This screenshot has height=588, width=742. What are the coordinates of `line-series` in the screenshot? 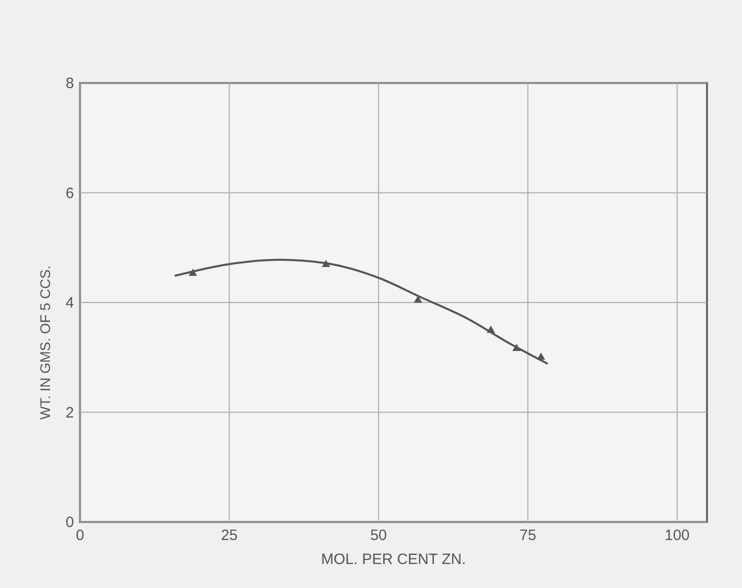 It's located at (361, 311).